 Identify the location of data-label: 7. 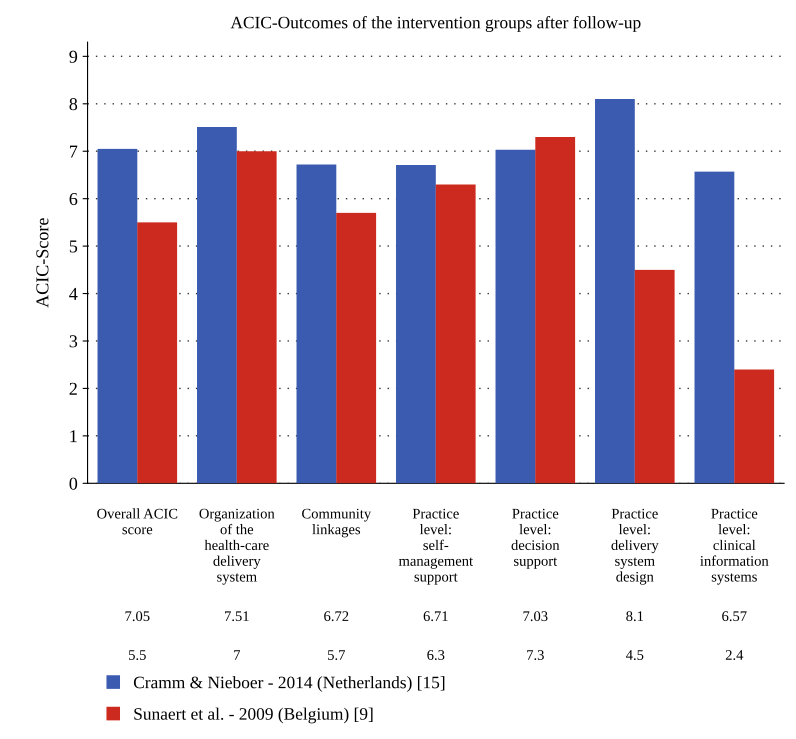
(237, 655).